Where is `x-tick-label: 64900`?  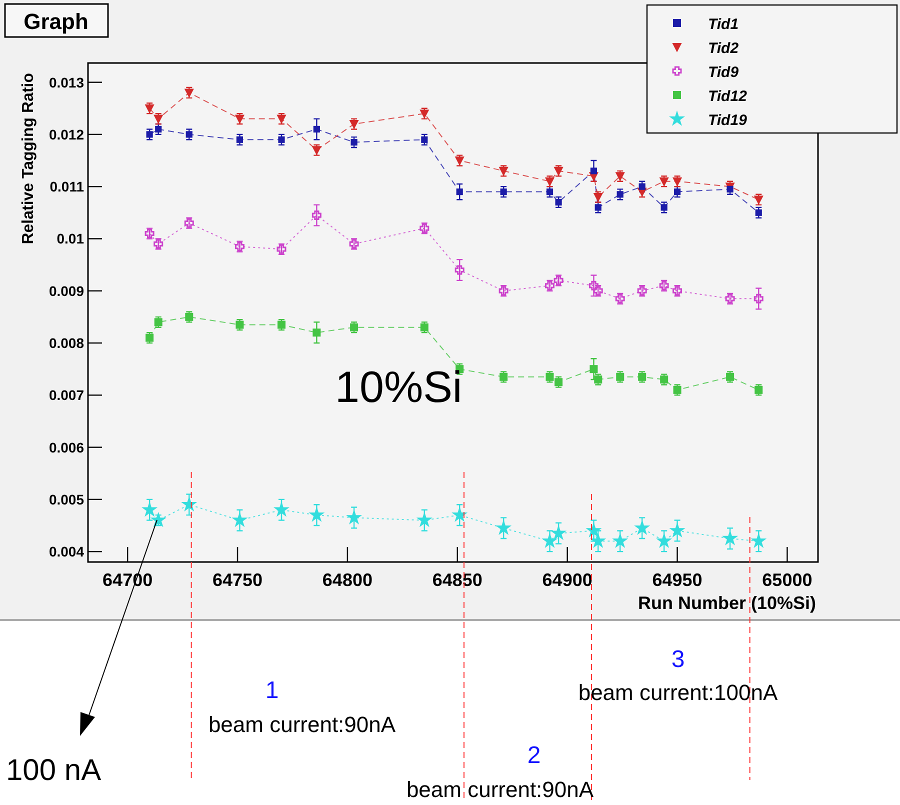 x-tick-label: 64900 is located at coordinates (567, 580).